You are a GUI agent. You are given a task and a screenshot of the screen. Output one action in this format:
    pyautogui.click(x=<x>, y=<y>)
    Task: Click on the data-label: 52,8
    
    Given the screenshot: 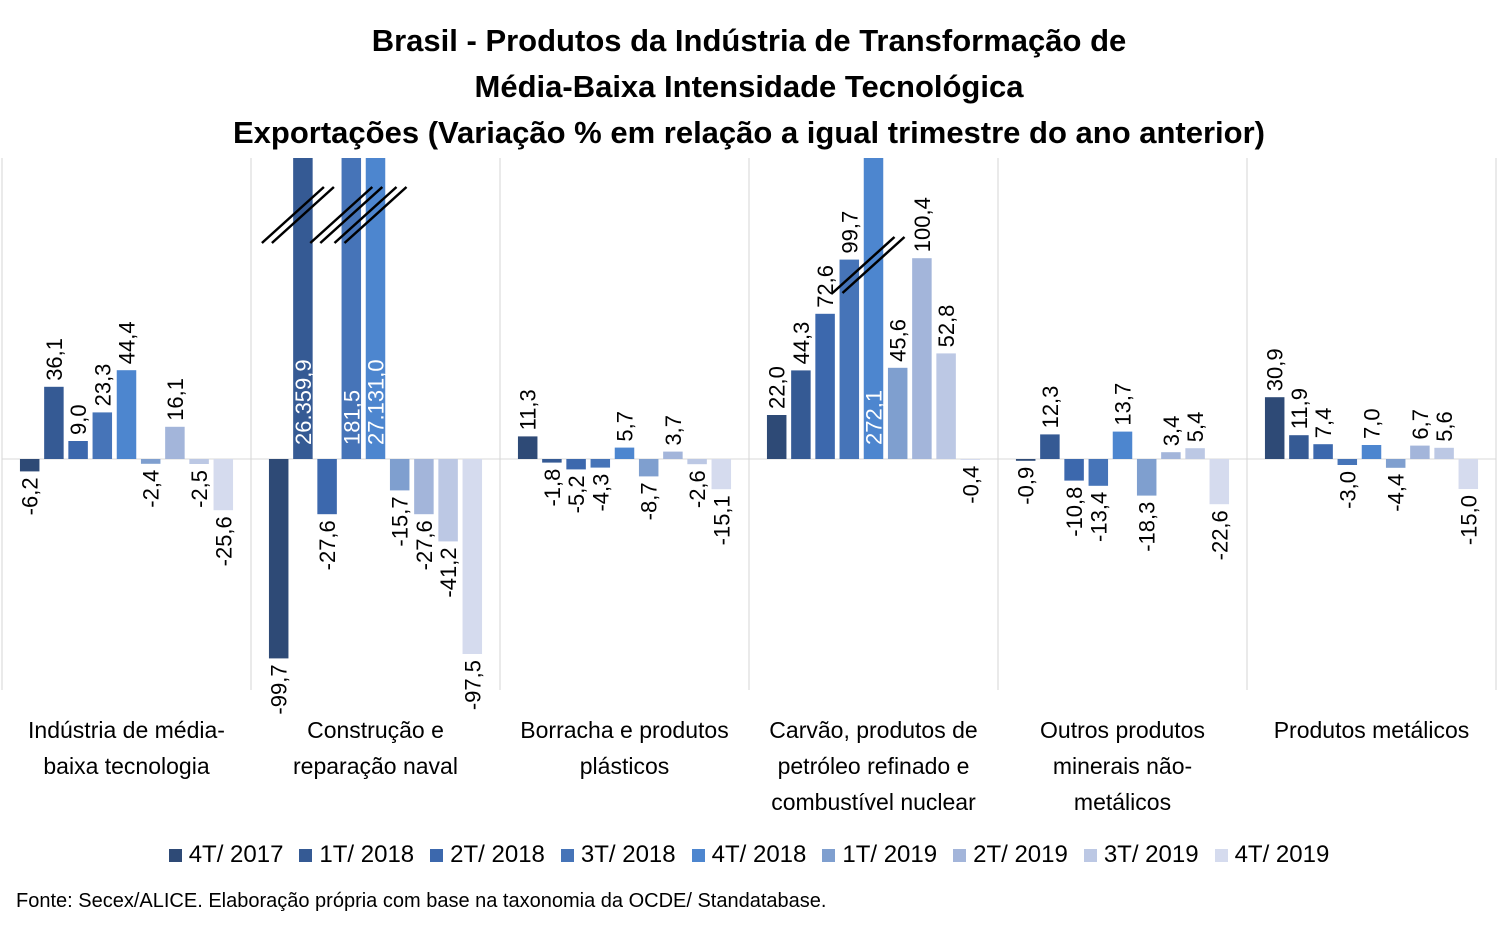 What is the action you would take?
    pyautogui.click(x=946, y=326)
    